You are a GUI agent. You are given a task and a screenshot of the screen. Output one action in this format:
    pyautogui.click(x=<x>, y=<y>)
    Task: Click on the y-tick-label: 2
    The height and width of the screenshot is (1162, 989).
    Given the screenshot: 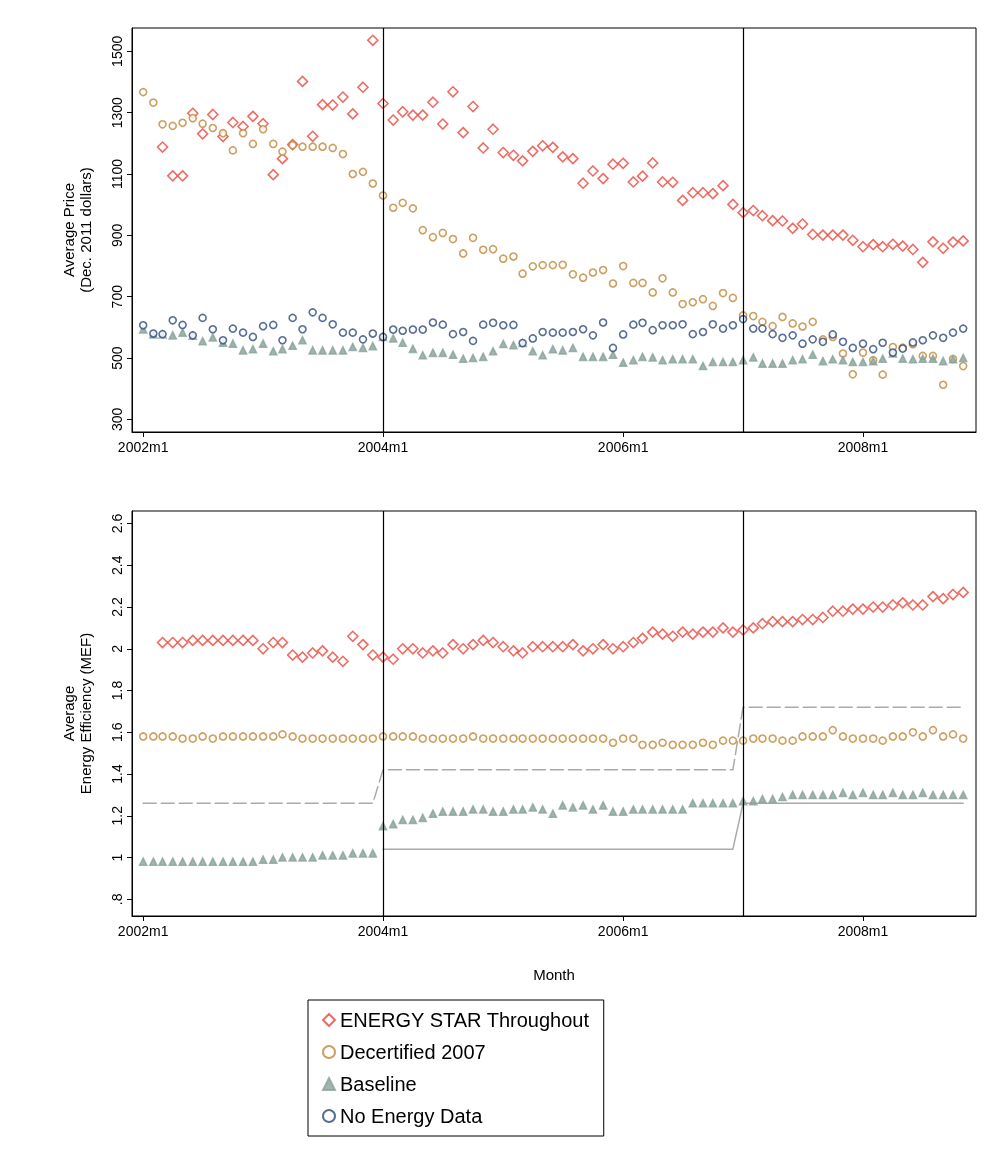 What is the action you would take?
    pyautogui.click(x=117, y=648)
    